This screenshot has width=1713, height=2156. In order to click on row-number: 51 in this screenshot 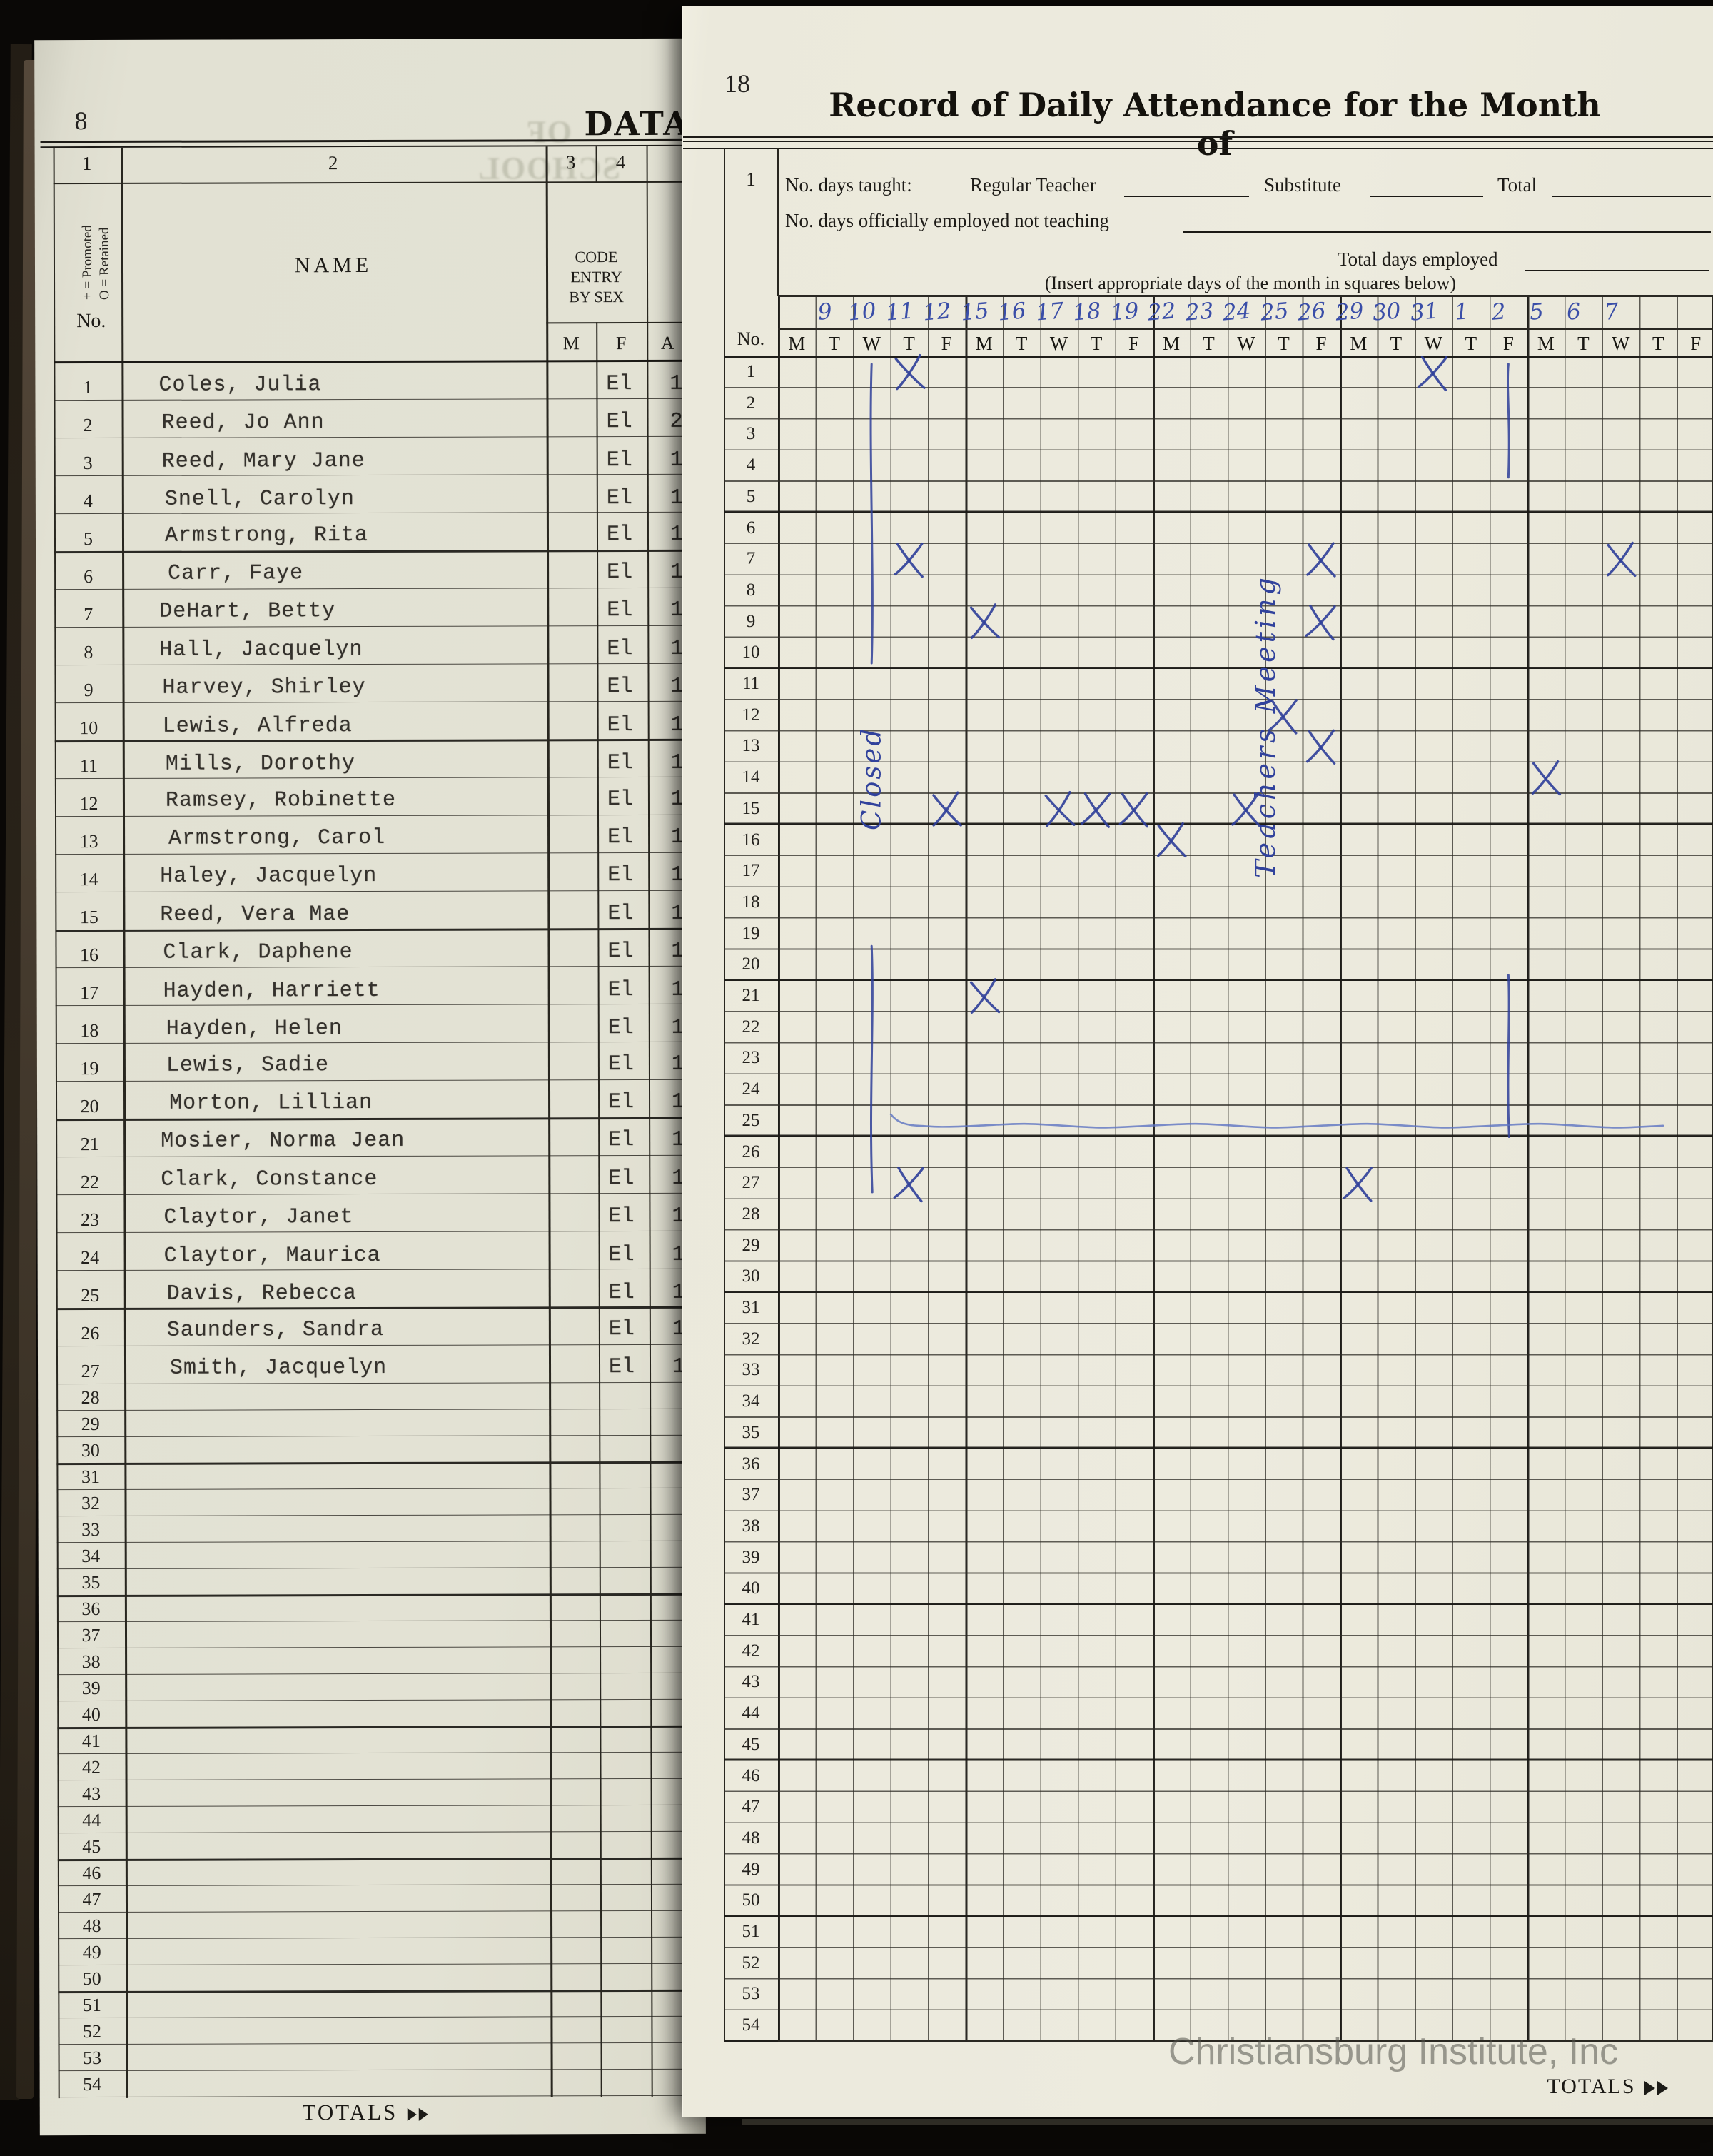, I will do `click(91, 2005)`.